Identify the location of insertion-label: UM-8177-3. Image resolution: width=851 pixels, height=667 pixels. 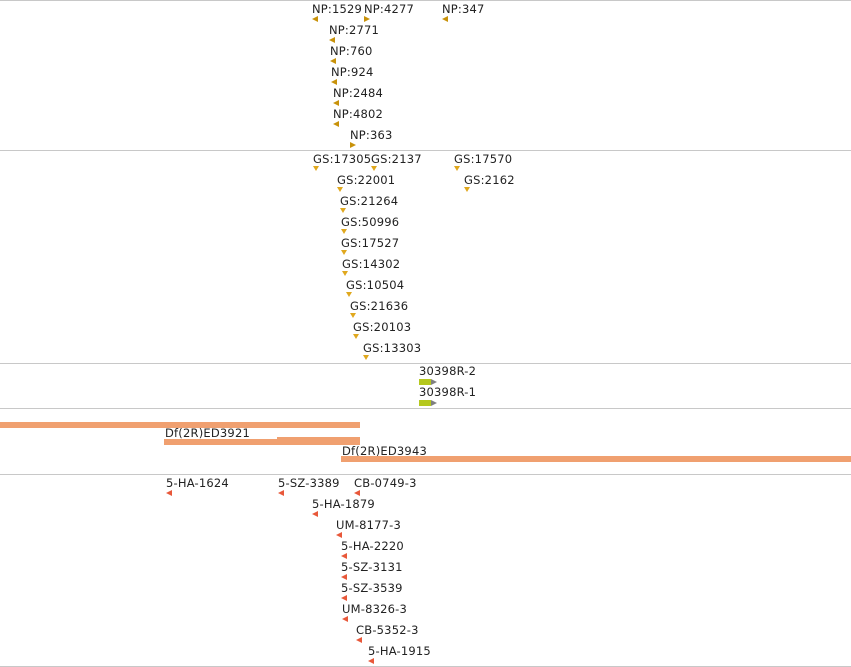
(369, 525).